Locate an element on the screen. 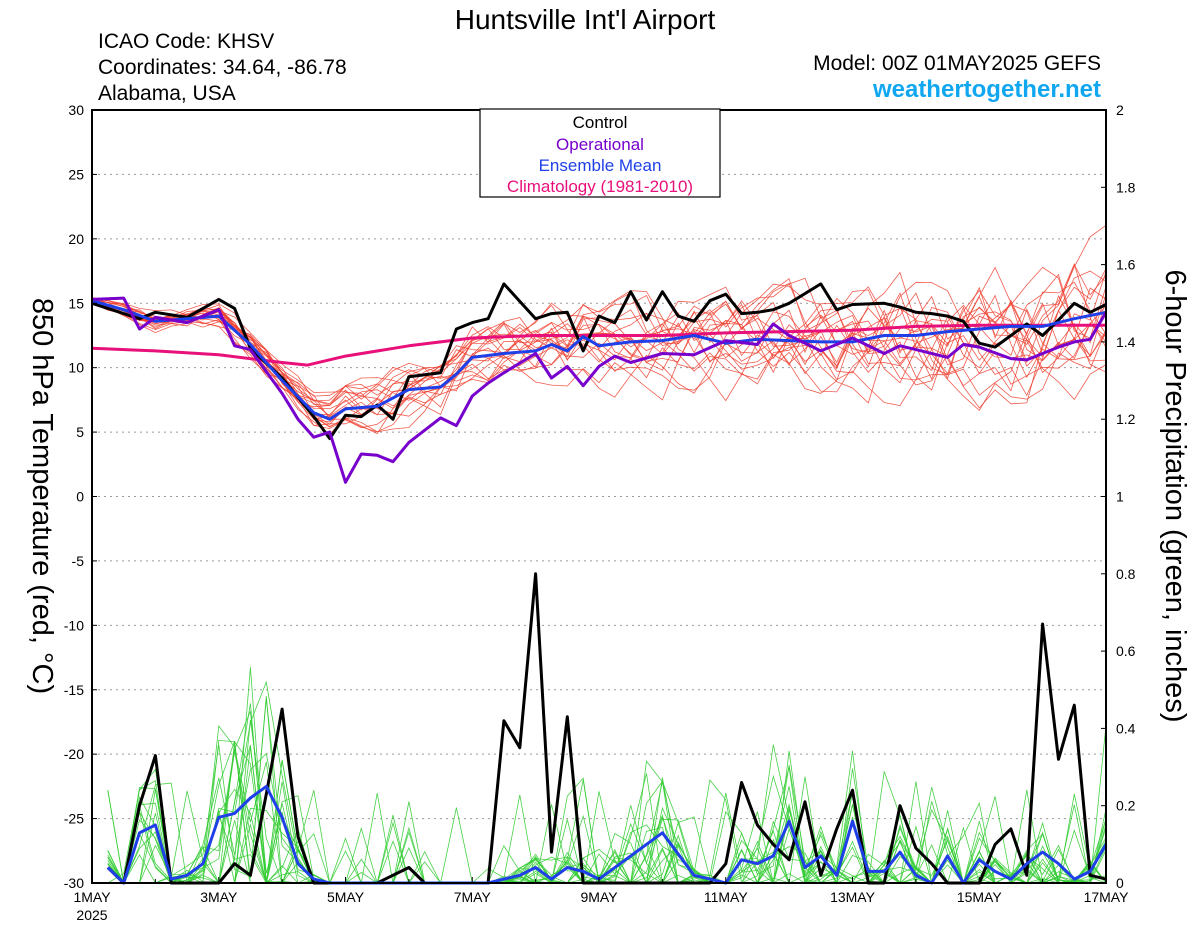  legend-ensemble-mean: Ensemble Mean is located at coordinates (600, 165).